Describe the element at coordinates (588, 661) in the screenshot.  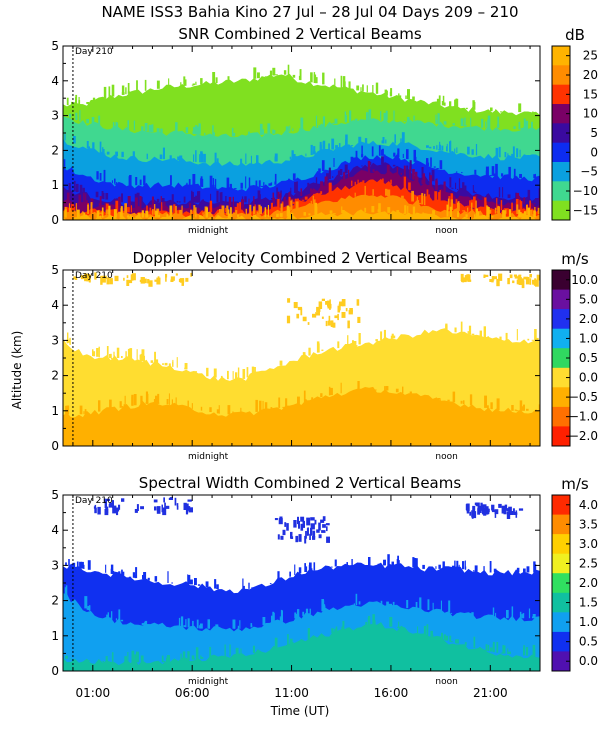
I see `colorbar-label: 0.0` at that location.